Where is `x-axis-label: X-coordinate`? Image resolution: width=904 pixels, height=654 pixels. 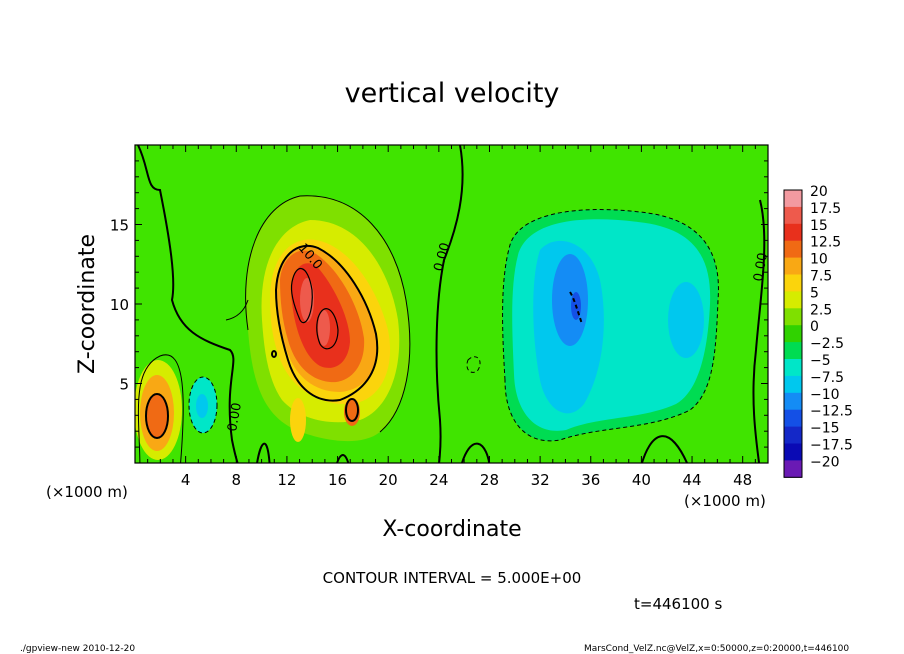
x-axis-label: X-coordinate is located at coordinates (451, 529).